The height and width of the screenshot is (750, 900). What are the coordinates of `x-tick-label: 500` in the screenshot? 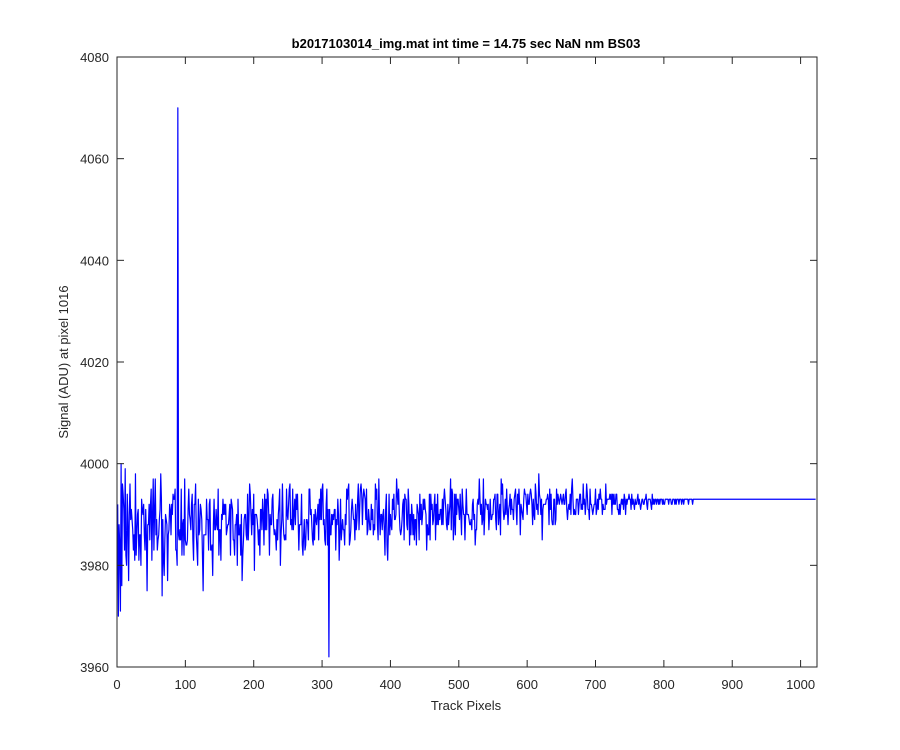 It's located at (459, 684).